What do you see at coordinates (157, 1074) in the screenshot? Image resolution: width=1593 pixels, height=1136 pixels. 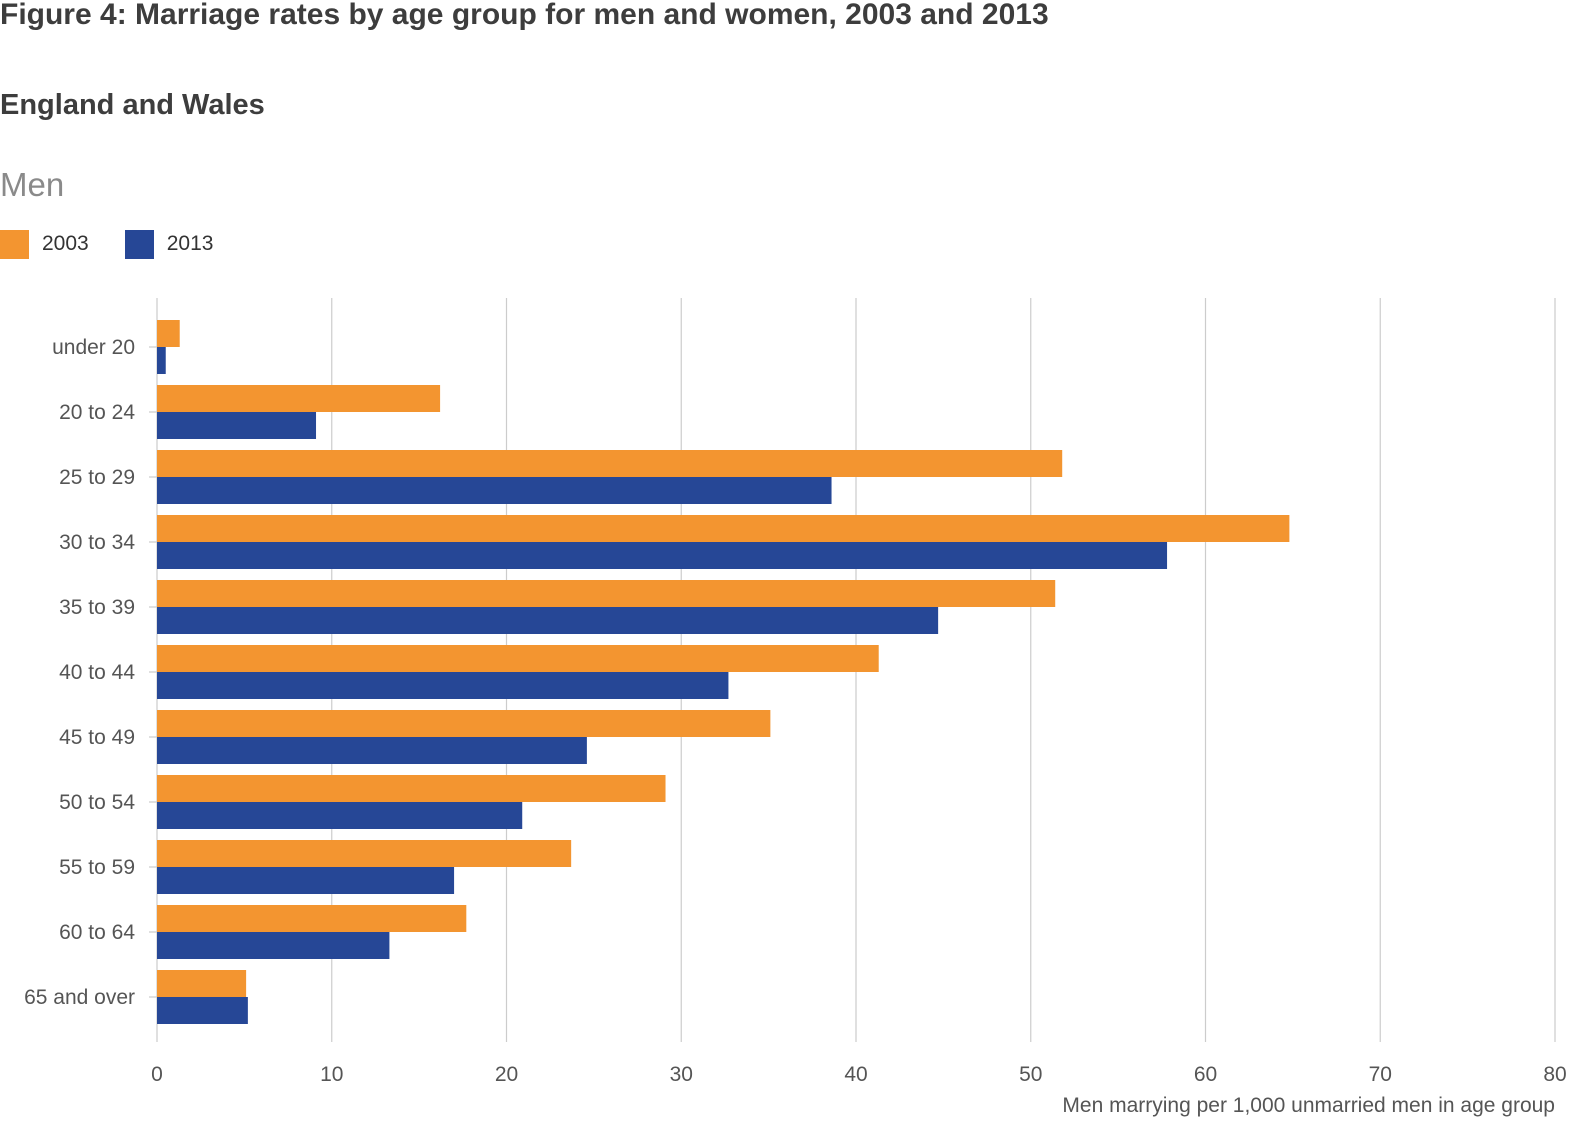 I see `x-tick-label-0: 0` at bounding box center [157, 1074].